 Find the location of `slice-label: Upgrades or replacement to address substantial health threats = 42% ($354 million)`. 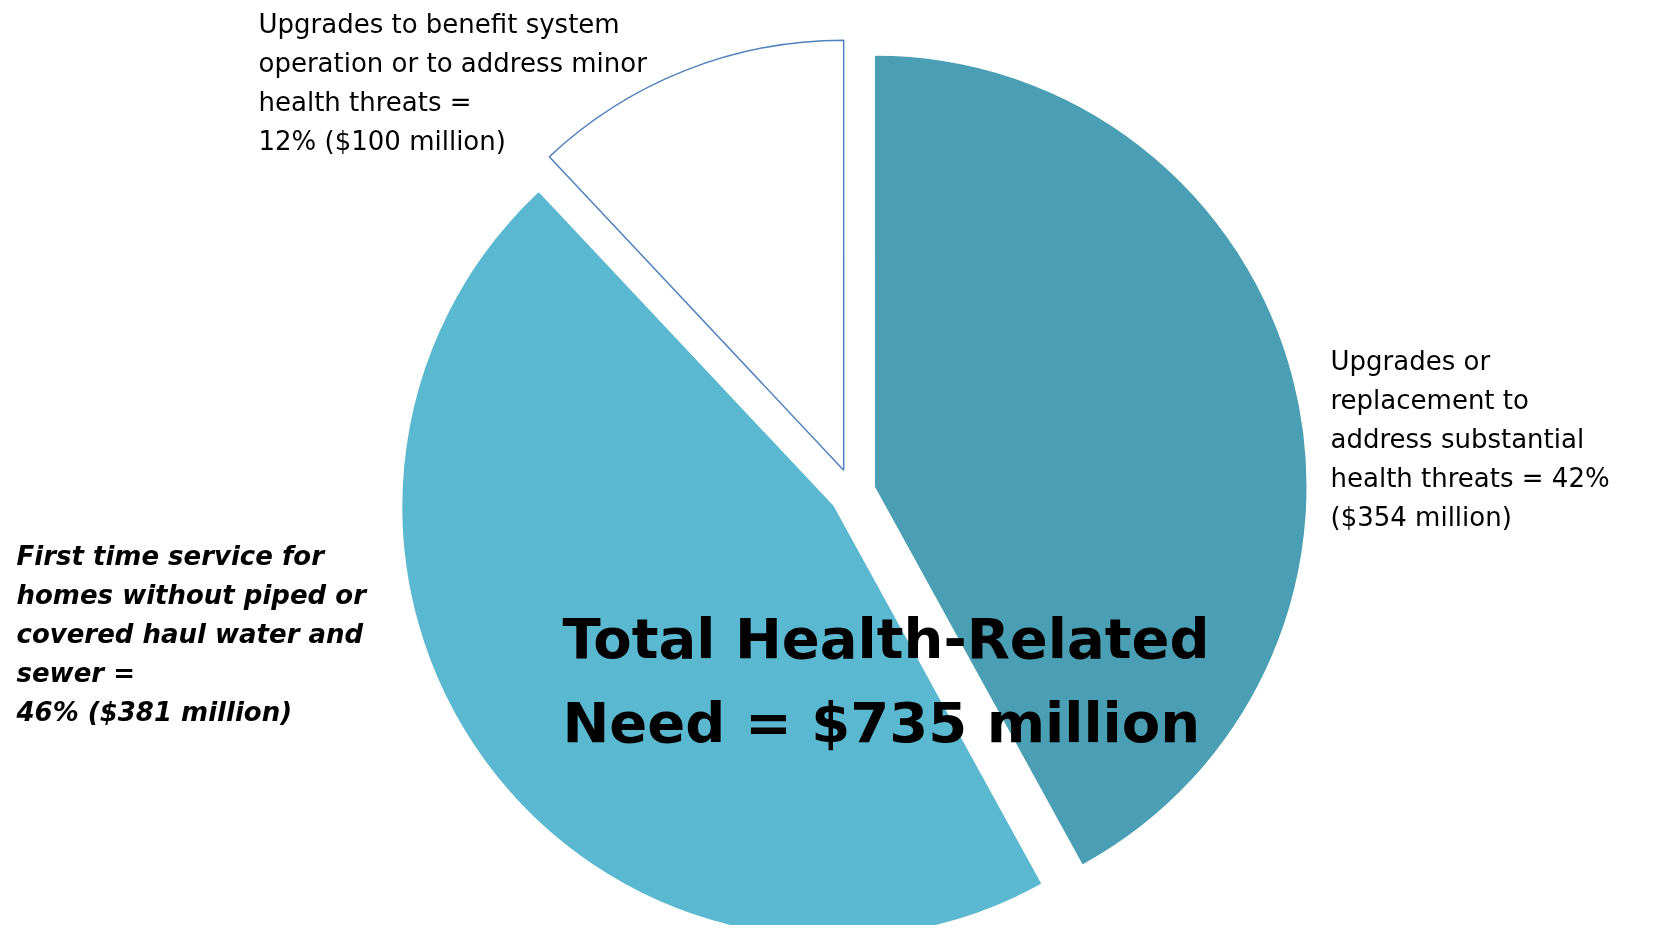

slice-label: Upgrades or replacement to address substantial health threats = 42% ($354 million) is located at coordinates (1470, 438).